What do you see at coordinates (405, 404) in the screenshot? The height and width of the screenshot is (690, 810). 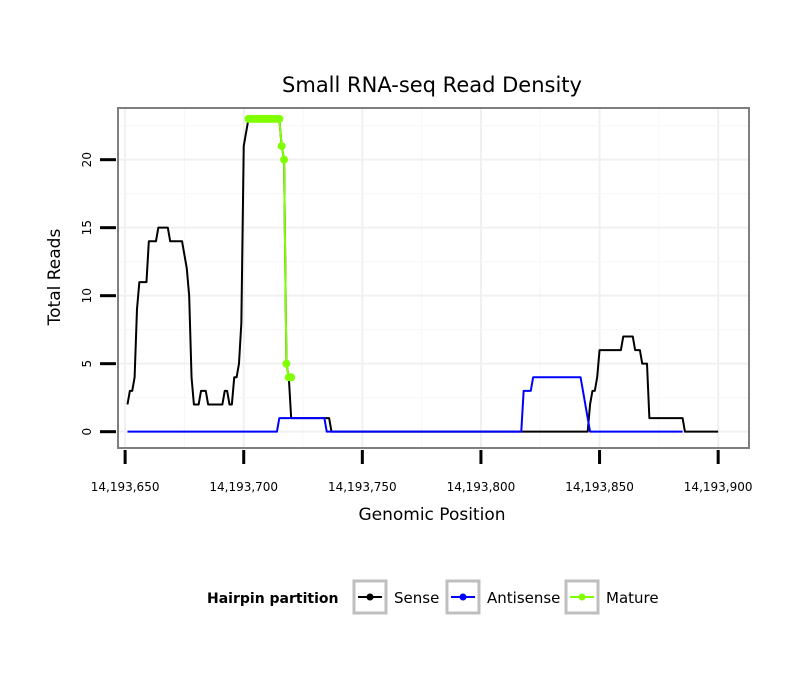 I see `series-antisense-line` at bounding box center [405, 404].